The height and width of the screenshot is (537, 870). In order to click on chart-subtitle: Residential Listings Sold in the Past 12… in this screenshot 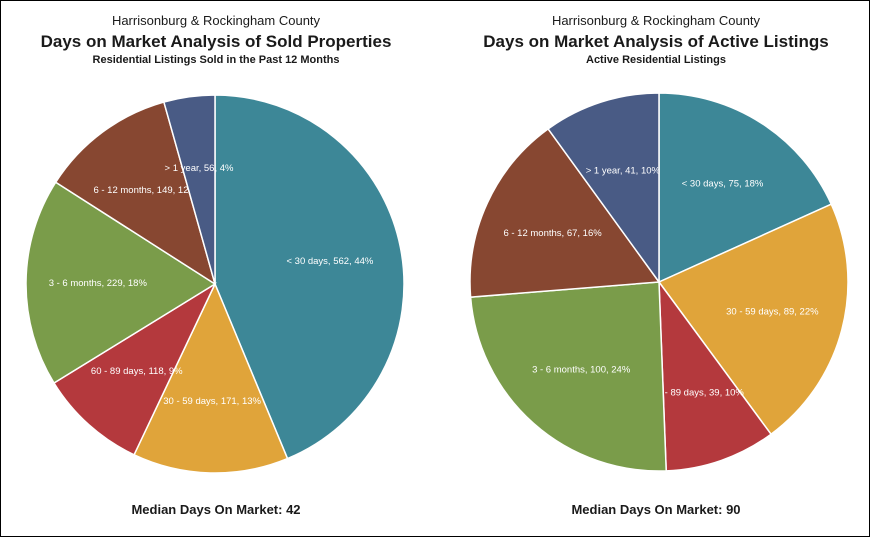, I will do `click(216, 60)`.